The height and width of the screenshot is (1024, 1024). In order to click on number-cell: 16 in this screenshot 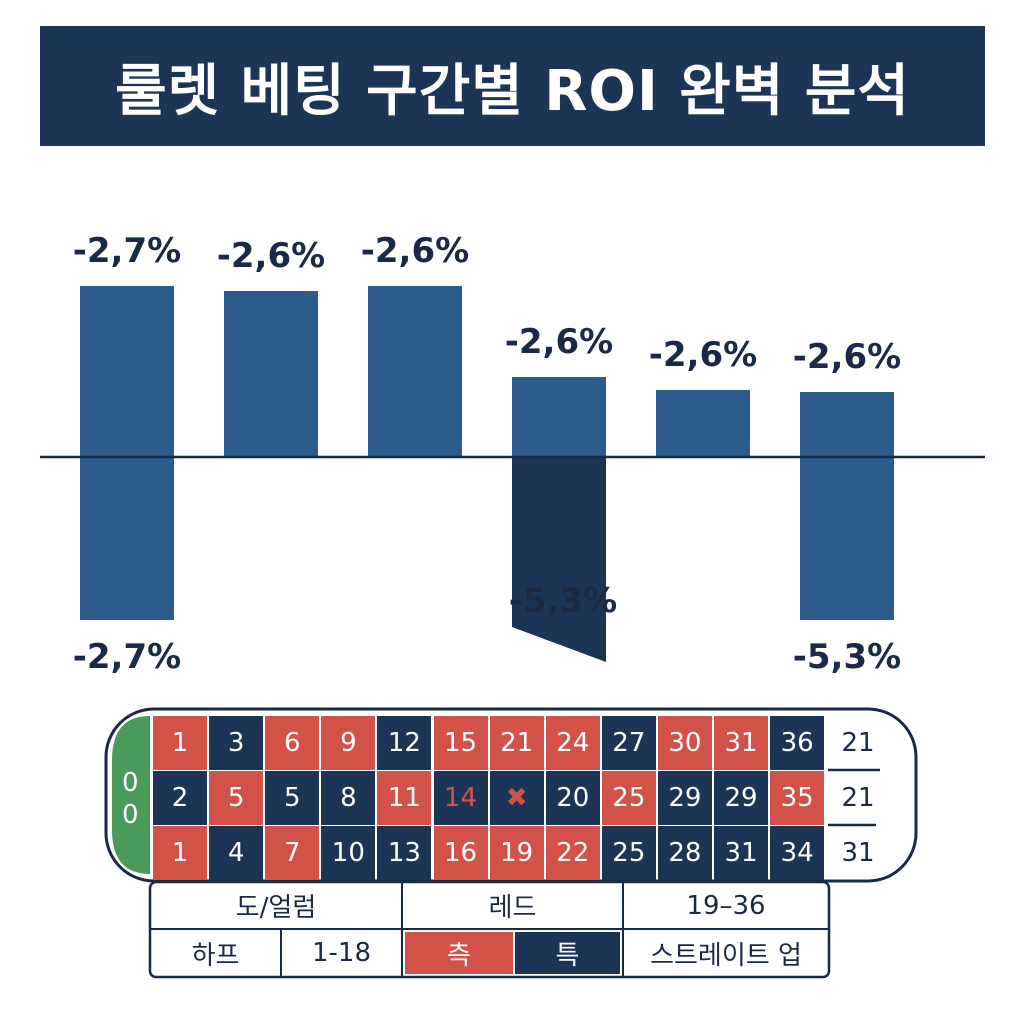, I will do `click(460, 853)`.